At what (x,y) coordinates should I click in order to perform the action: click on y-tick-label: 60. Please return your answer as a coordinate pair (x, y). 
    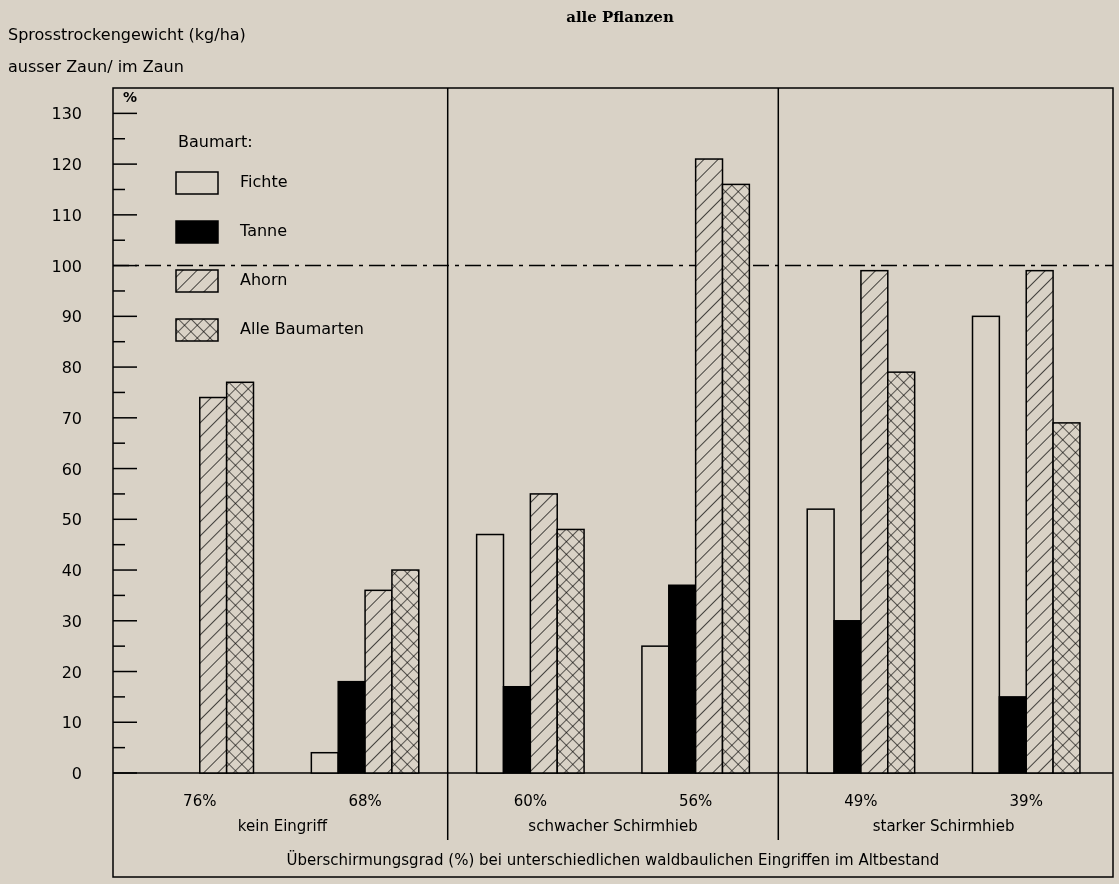
    Looking at the image, I should click on (71, 469).